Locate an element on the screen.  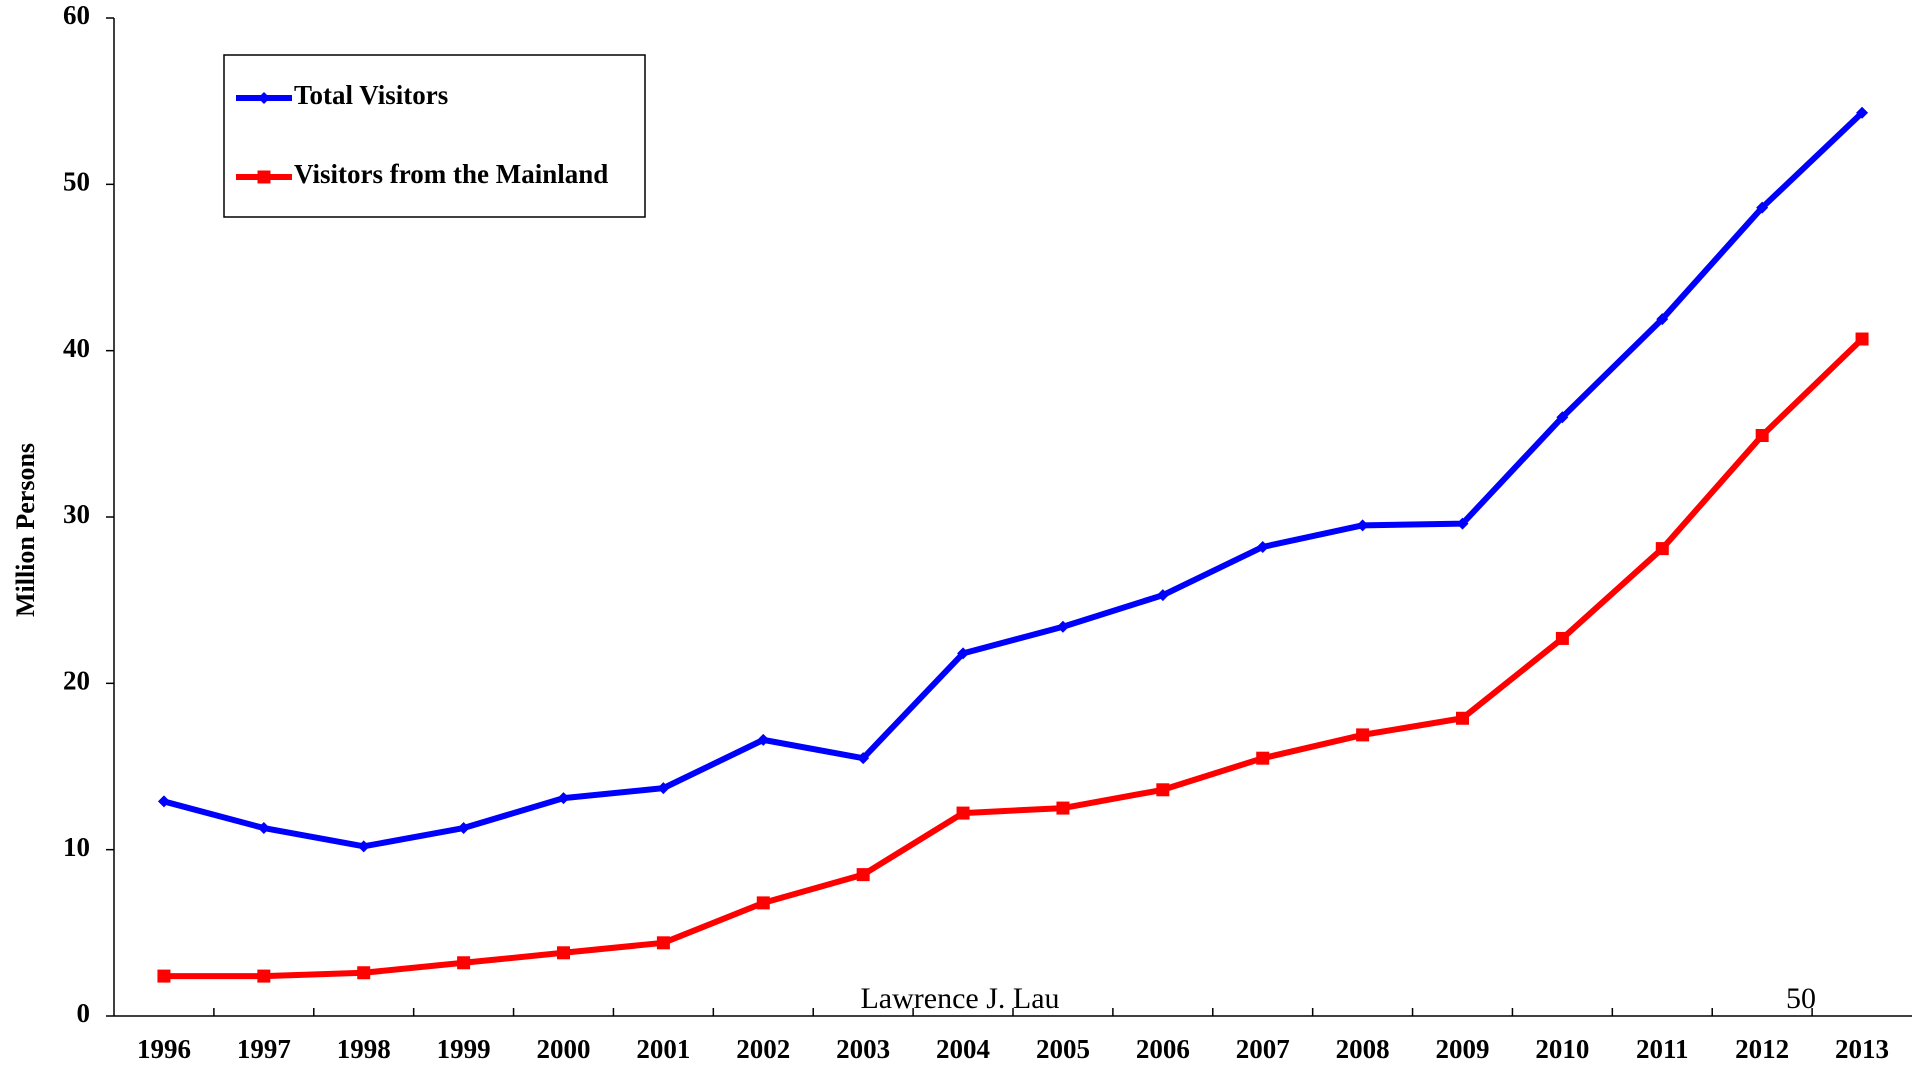
y-tick-label: 0 is located at coordinates (84, 1013).